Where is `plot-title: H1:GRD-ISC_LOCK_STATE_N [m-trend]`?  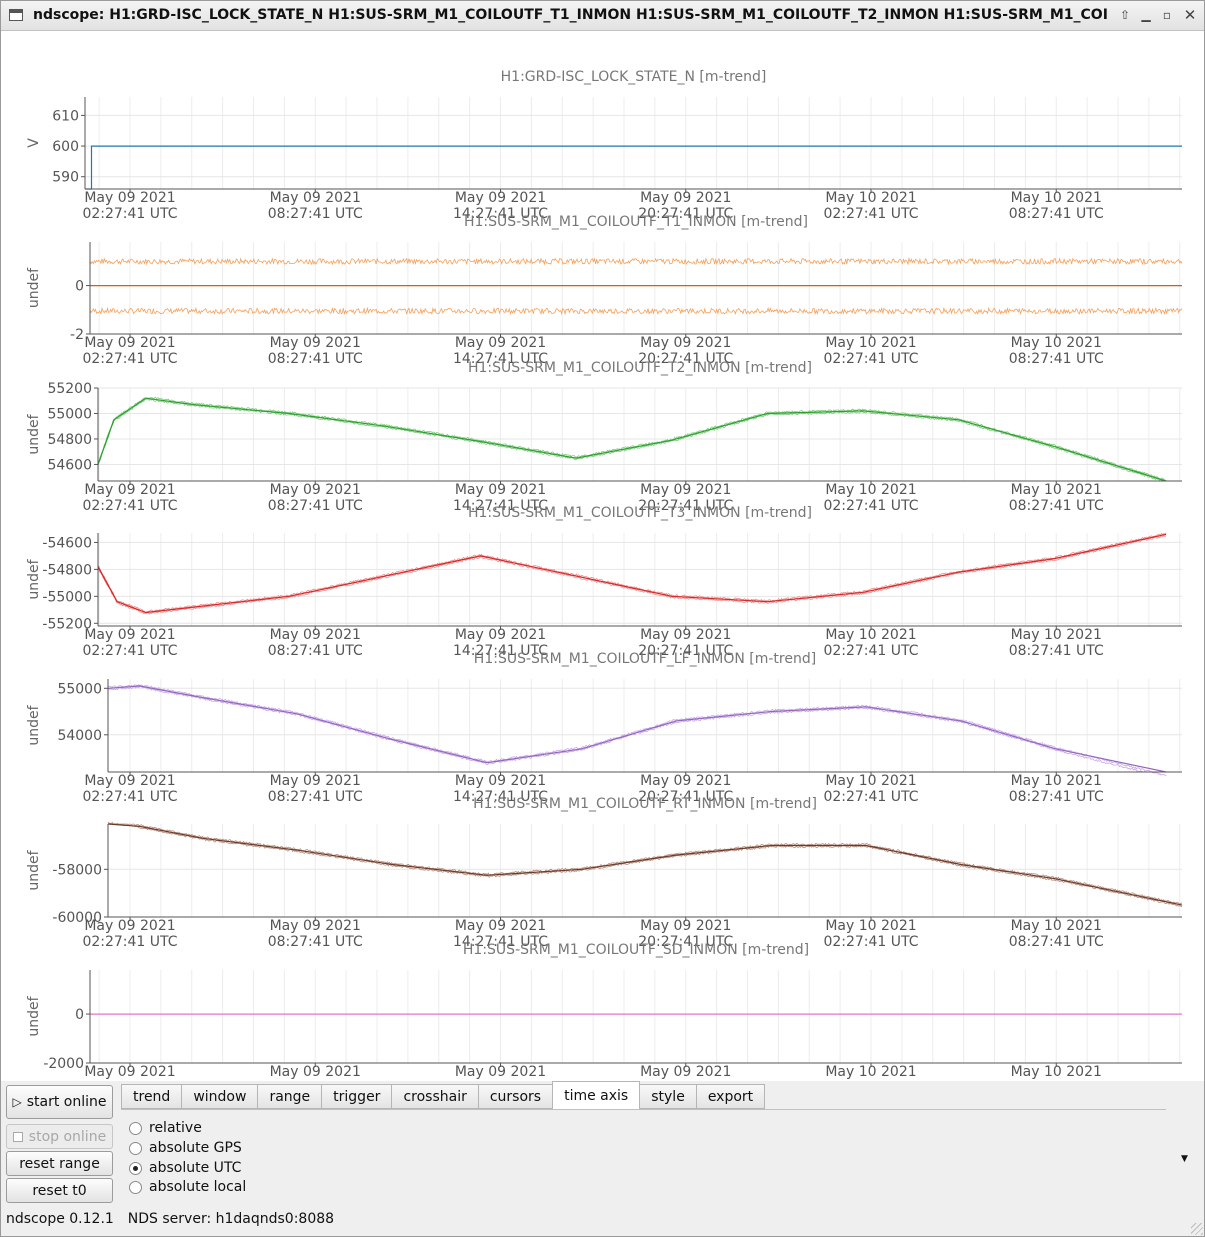
plot-title: H1:GRD-ISC_LOCK_STATE_N [m-trend] is located at coordinates (634, 77).